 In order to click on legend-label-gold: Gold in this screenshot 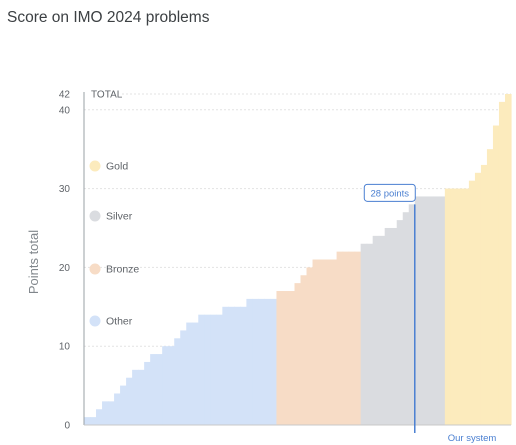, I will do `click(117, 167)`.